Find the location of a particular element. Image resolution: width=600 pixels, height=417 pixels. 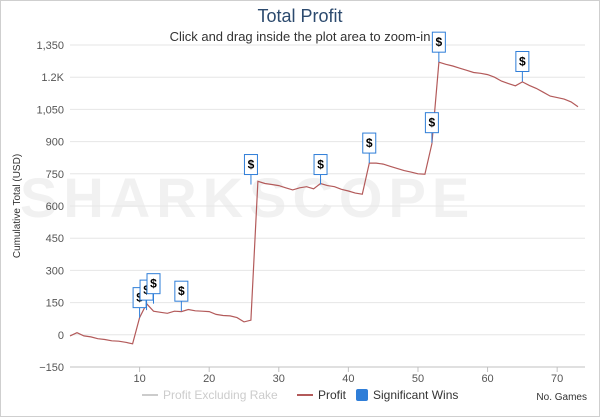

x-tick-label: 70 is located at coordinates (557, 379).